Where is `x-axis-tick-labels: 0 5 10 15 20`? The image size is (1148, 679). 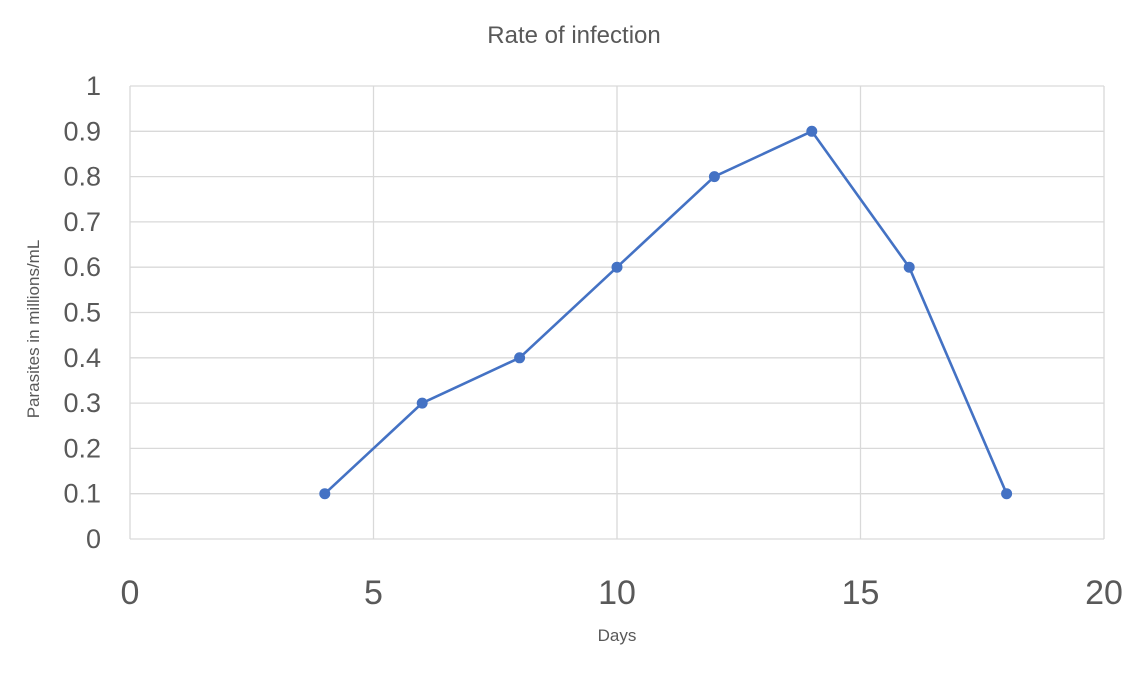
x-axis-tick-labels: 0 5 10 15 20 is located at coordinates (622, 593).